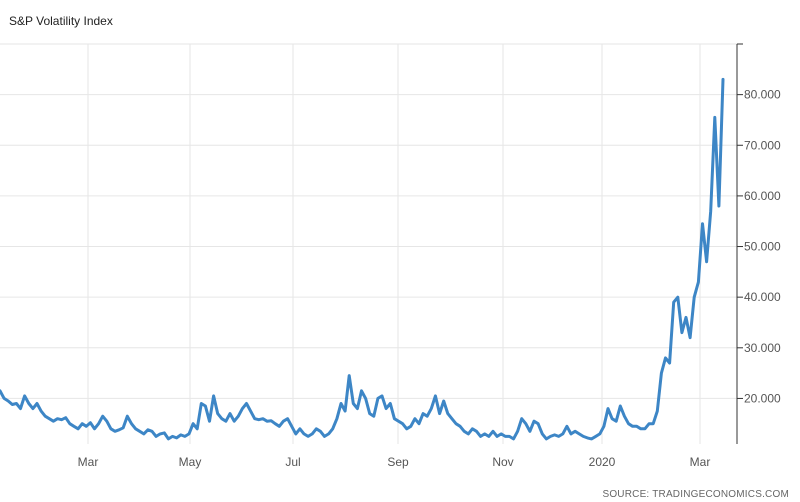  I want to click on x-tick-label: Sep, so click(398, 462).